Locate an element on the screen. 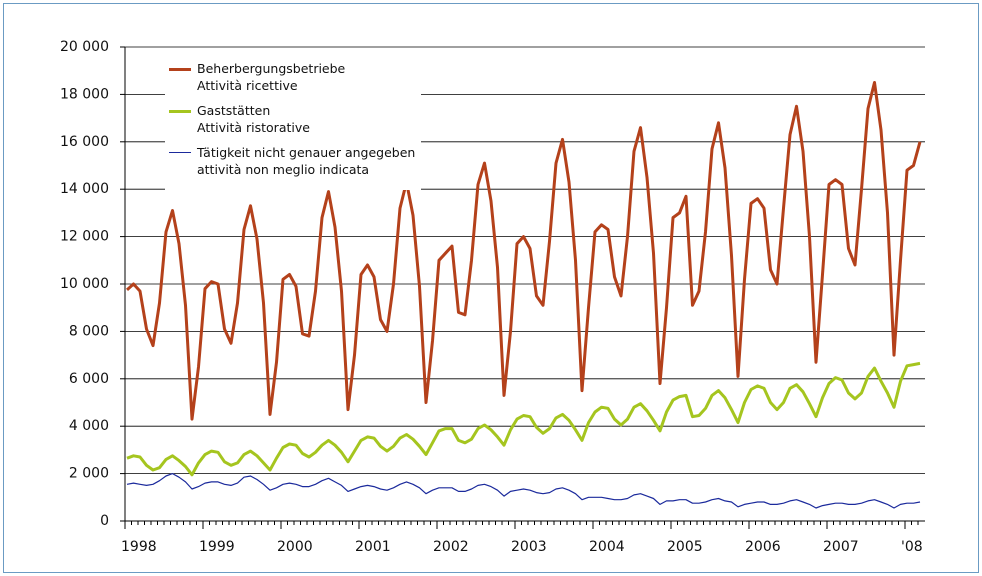 This screenshot has height=576, width=982. y-tick-label: 18 000 is located at coordinates (84, 94).